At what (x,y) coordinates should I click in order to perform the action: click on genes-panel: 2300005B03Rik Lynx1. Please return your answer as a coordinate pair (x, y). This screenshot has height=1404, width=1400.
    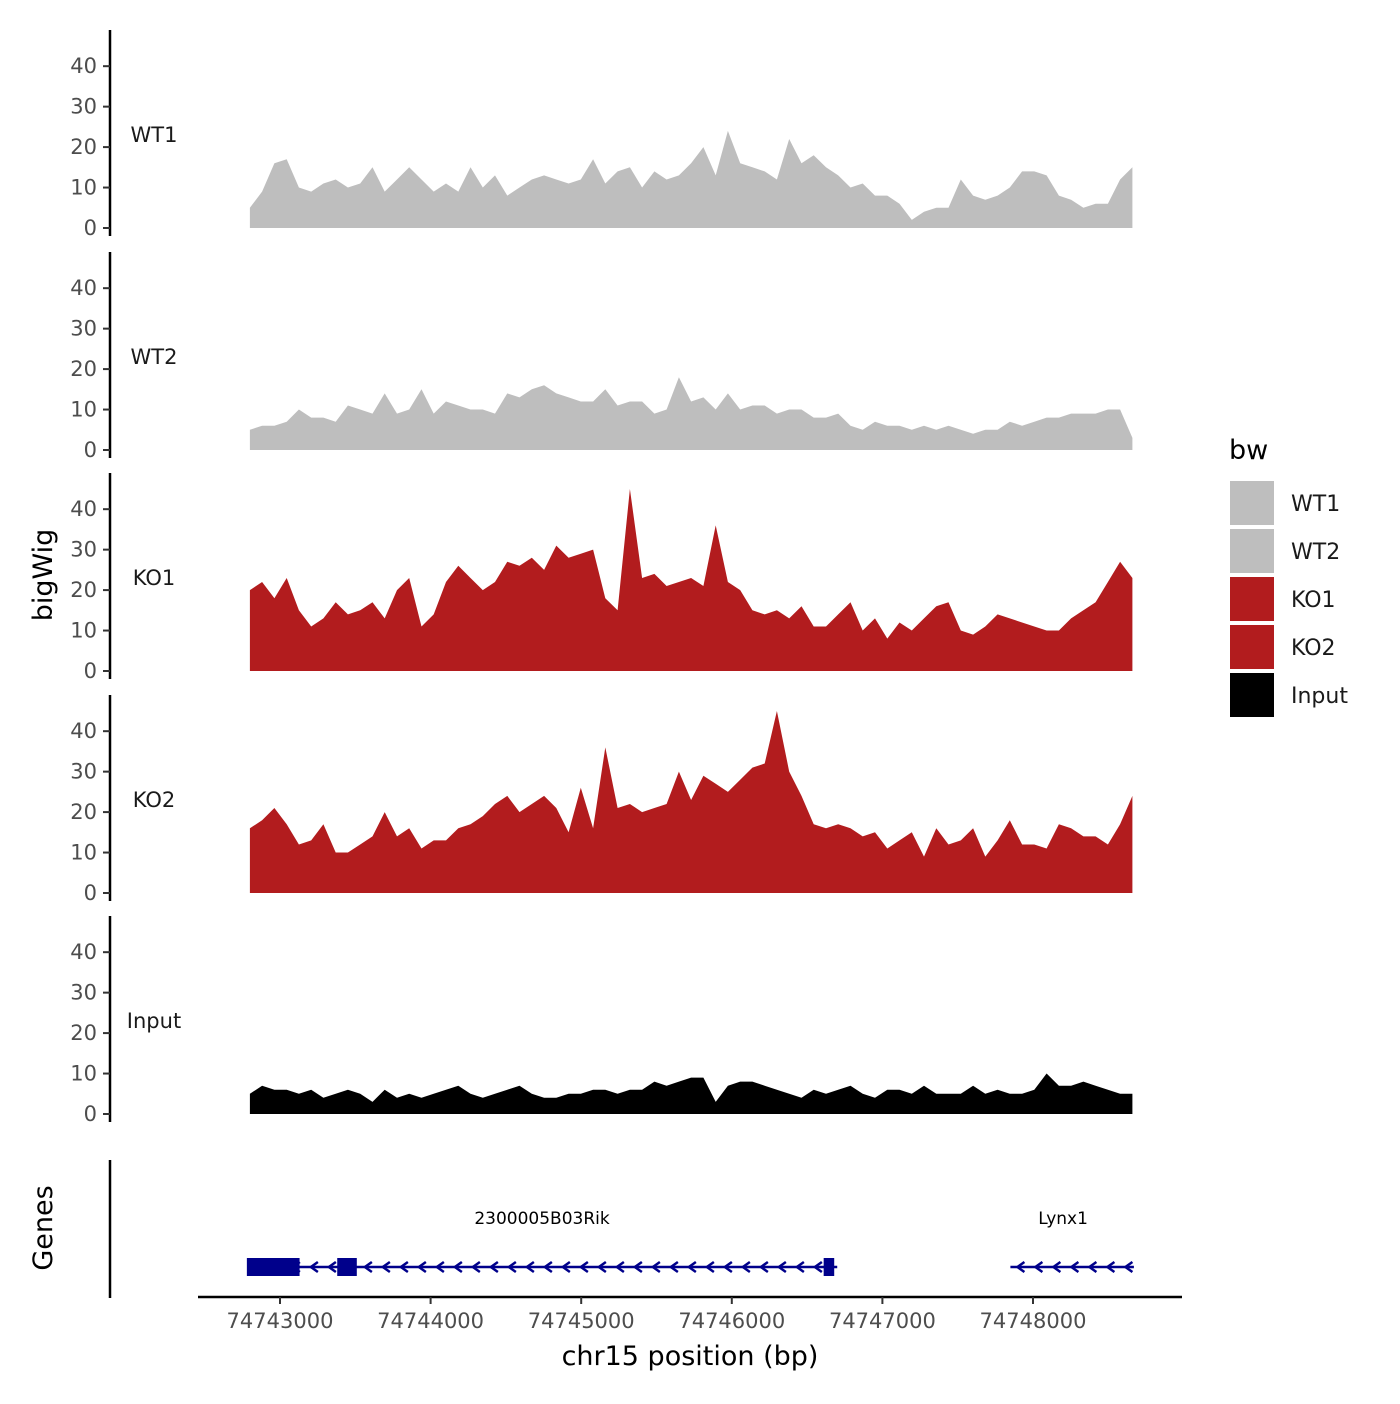
    Looking at the image, I should click on (621, 1229).